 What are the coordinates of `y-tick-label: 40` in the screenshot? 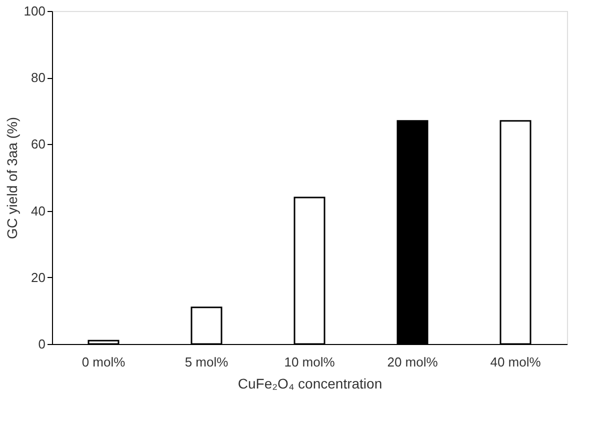 It's located at (38, 210).